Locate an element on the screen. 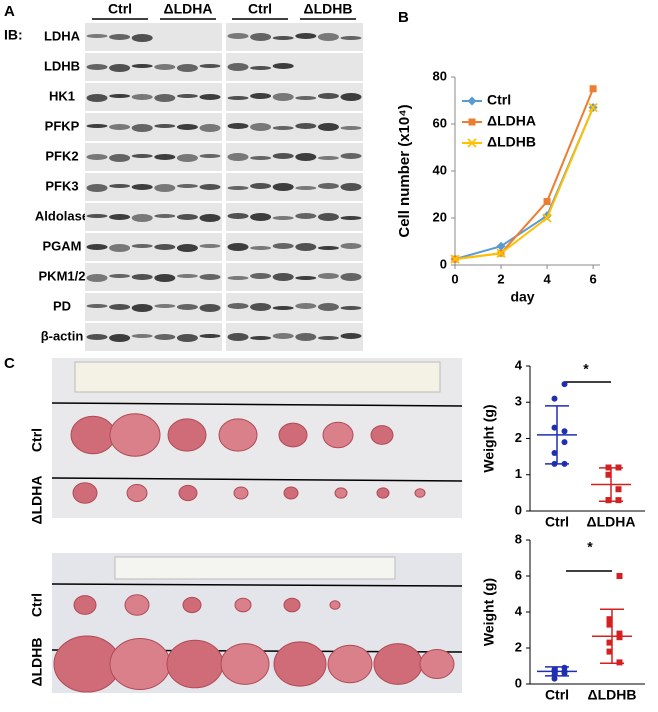 The width and height of the screenshot is (658, 712). y-tick-label: 40 is located at coordinates (440, 169).